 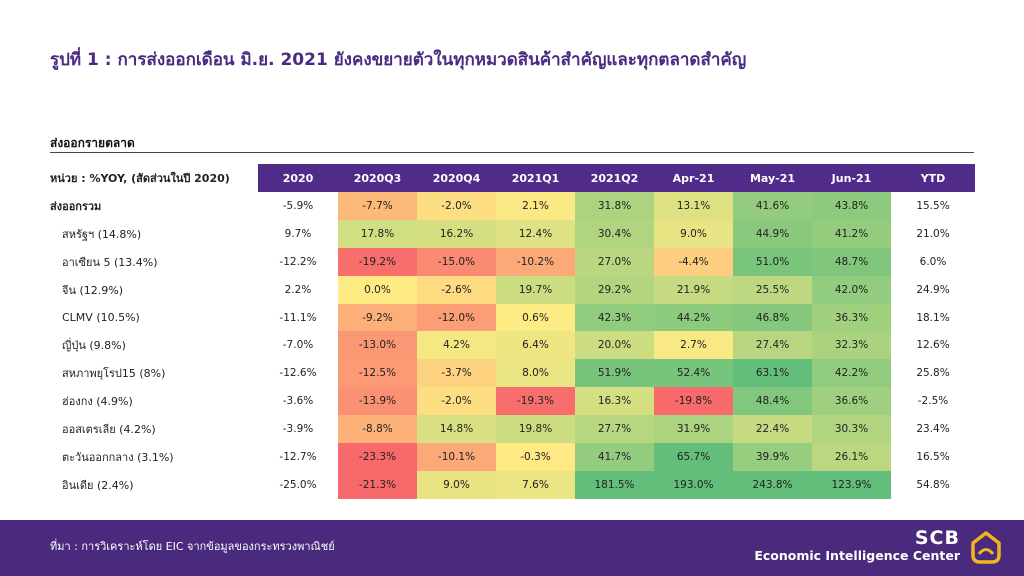 What do you see at coordinates (772, 289) in the screenshot?
I see `heat-cell: 25.5%` at bounding box center [772, 289].